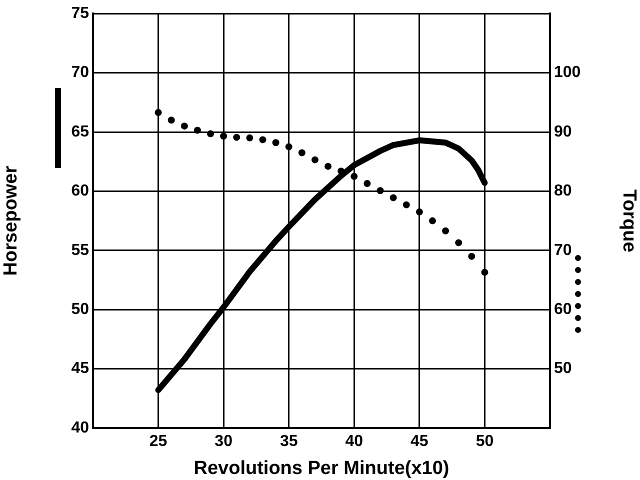 Image resolution: width=640 pixels, height=480 pixels. I want to click on y-tick-label: 75, so click(80, 13).